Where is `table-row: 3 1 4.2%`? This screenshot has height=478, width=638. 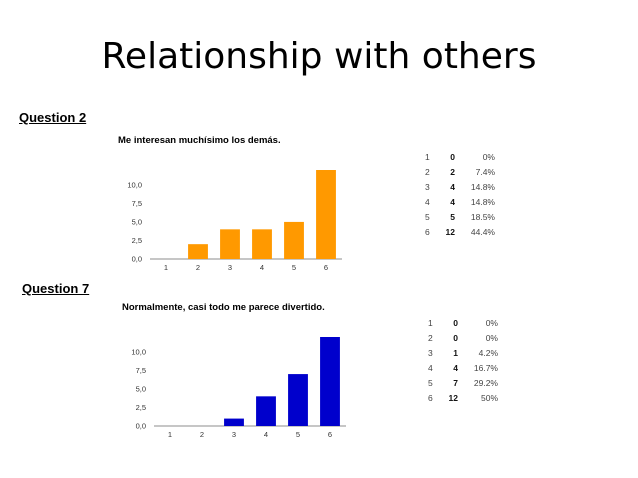 table-row: 3 1 4.2% is located at coordinates (463, 353).